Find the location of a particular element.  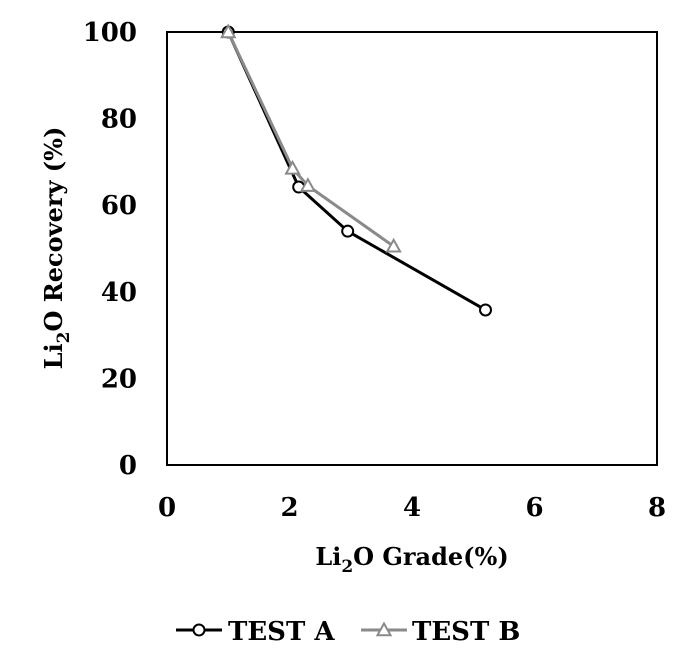

x-axis-title-rest: O Grade(%) is located at coordinates (431, 556).